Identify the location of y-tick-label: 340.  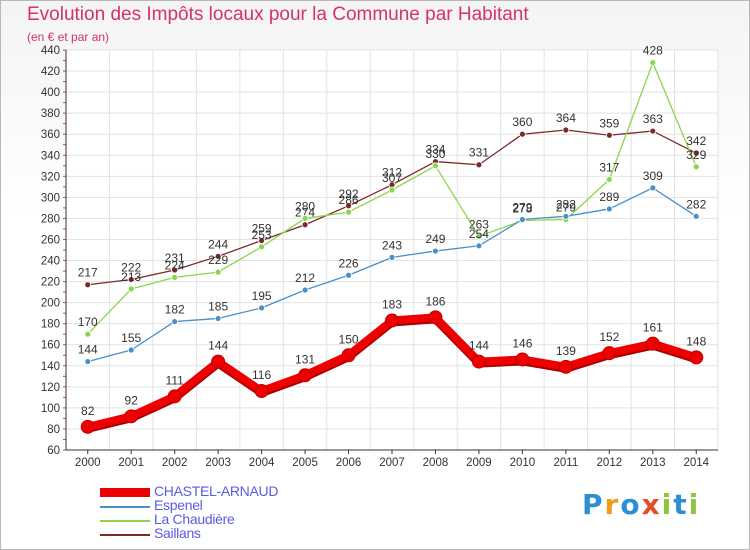
(50, 156).